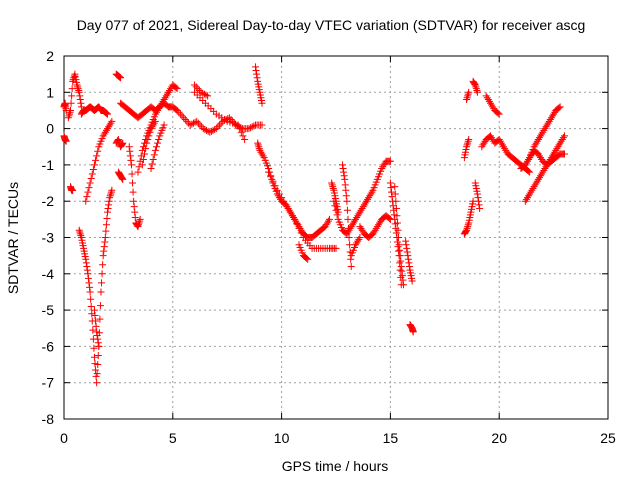  Describe the element at coordinates (499, 438) in the screenshot. I see `x-tick-label: 20` at that location.